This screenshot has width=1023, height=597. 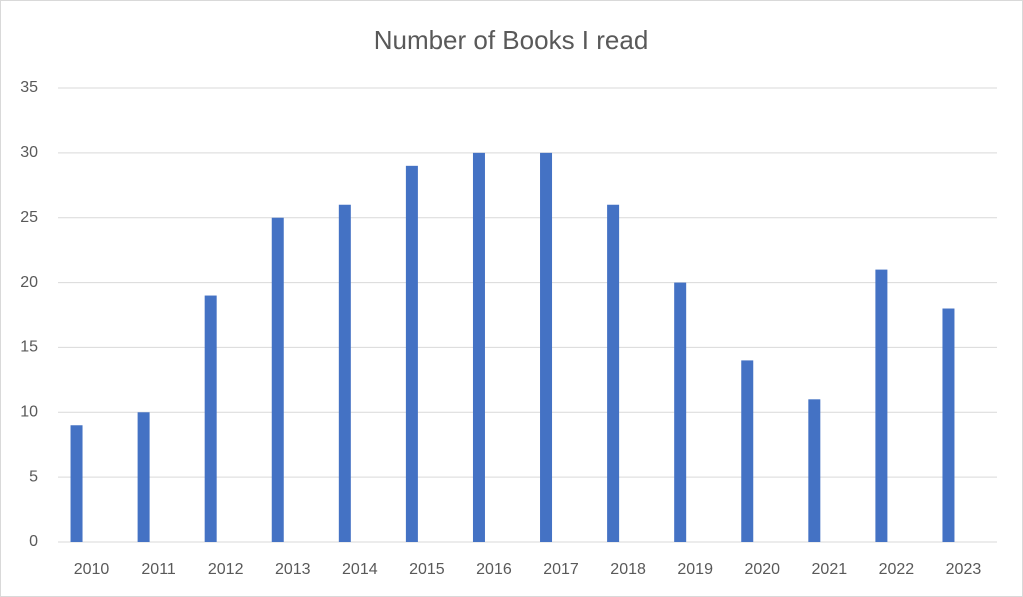 What do you see at coordinates (695, 569) in the screenshot?
I see `x-tick-label: 2019` at bounding box center [695, 569].